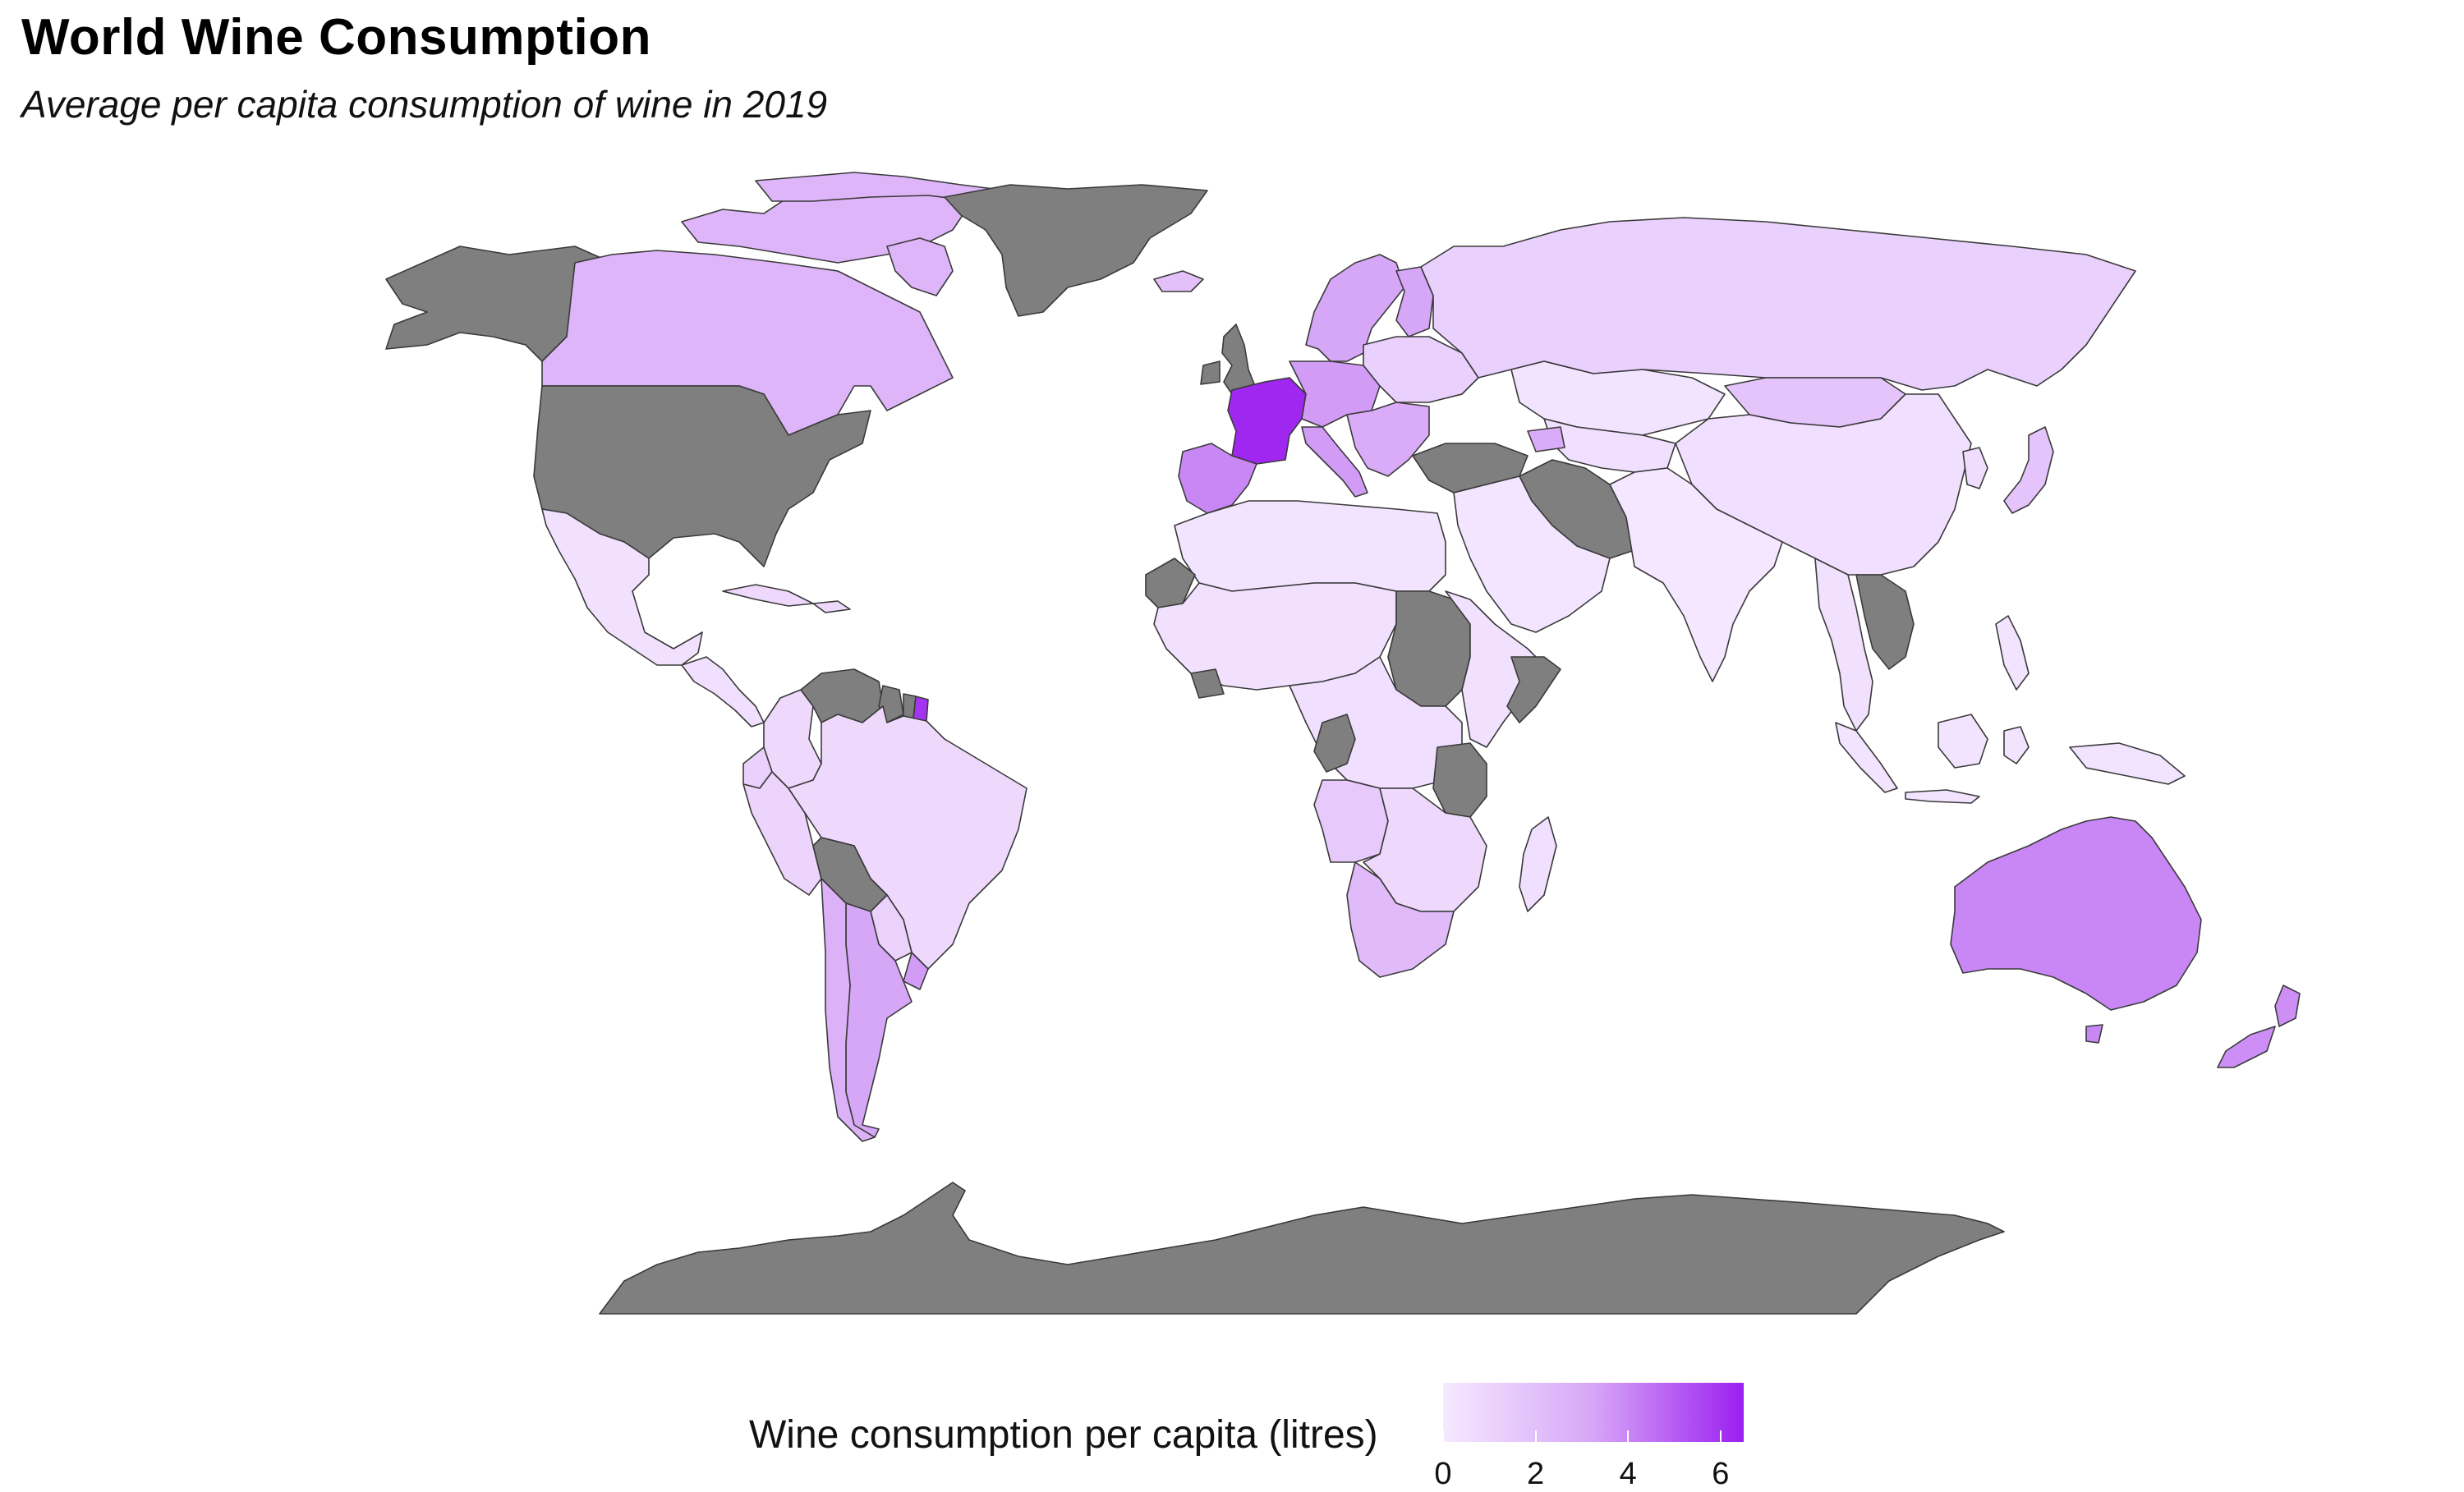 This screenshot has width=2464, height=1492. What do you see at coordinates (1696, 574) in the screenshot?
I see `region-south-asia` at bounding box center [1696, 574].